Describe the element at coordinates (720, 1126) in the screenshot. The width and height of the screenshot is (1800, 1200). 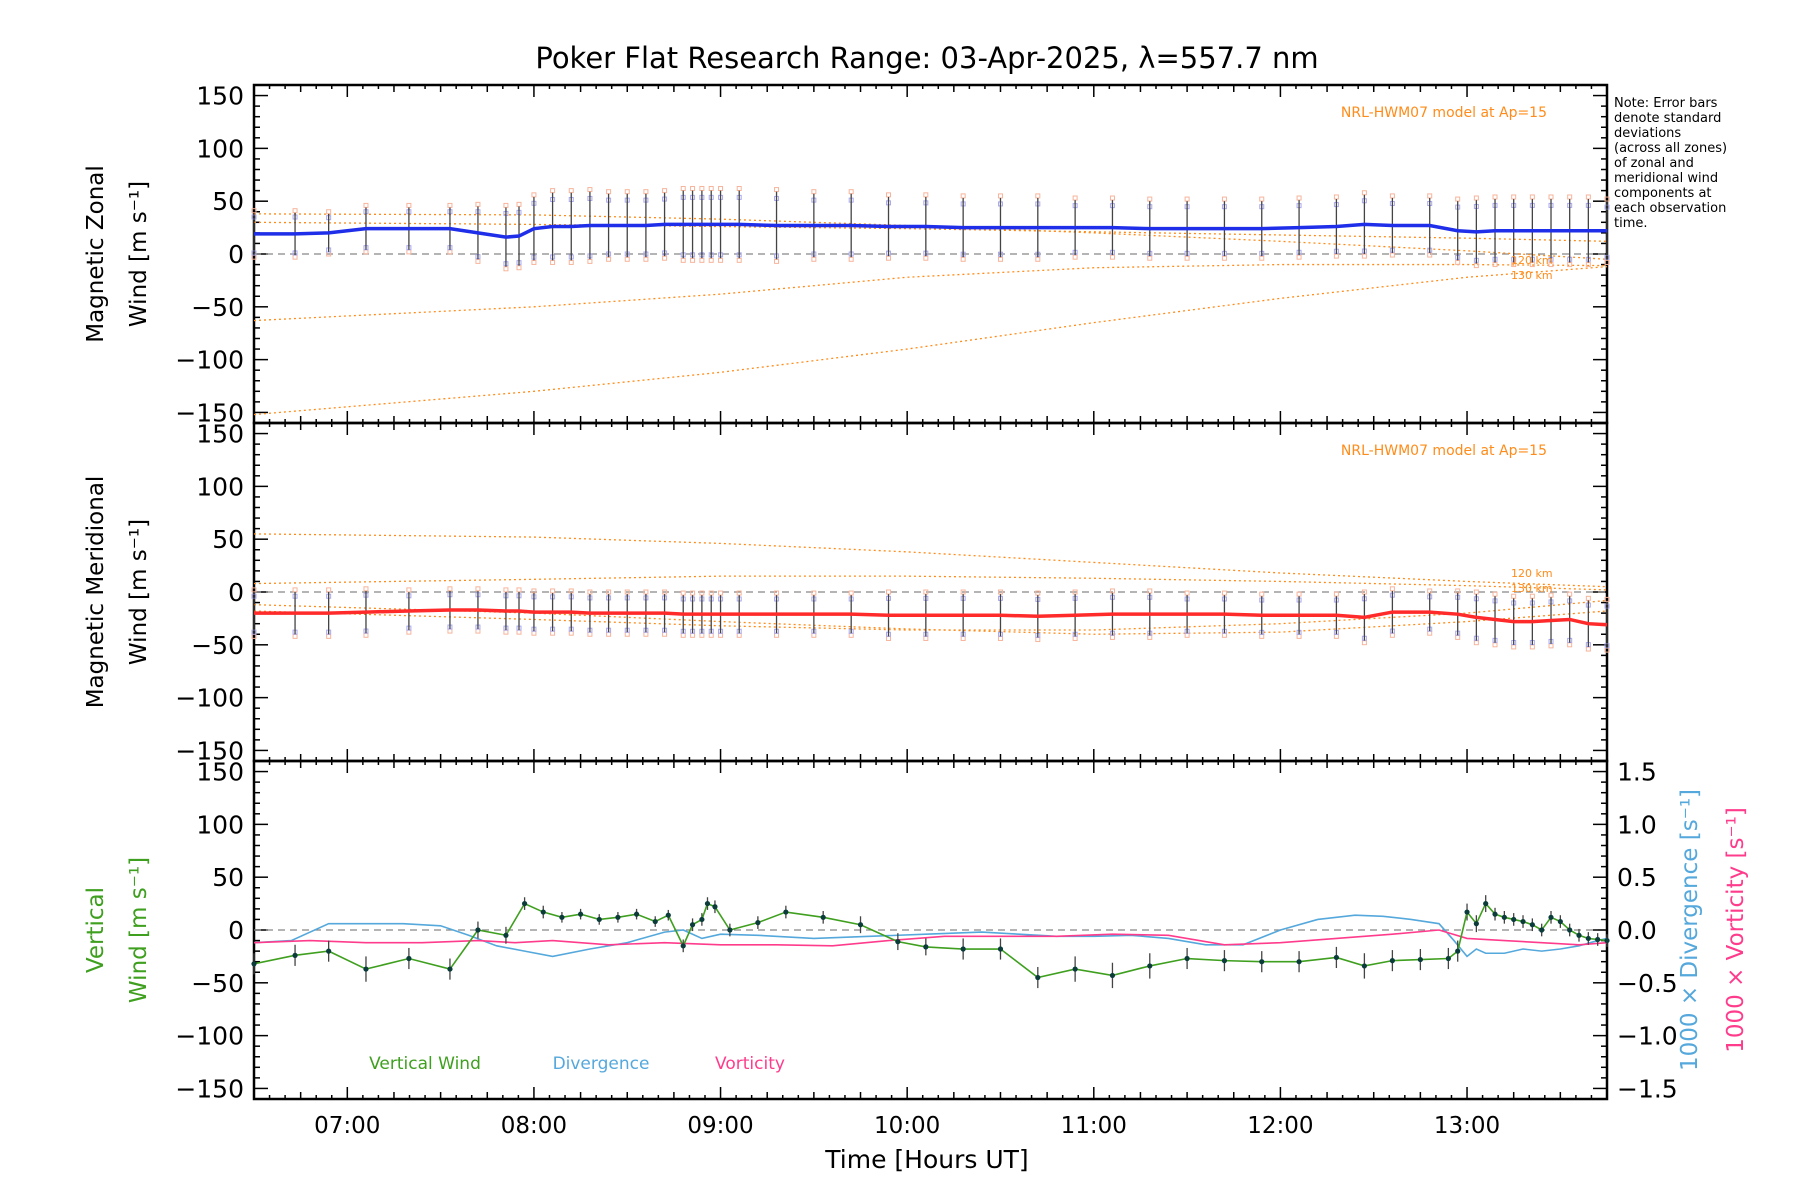
I see `x-tick-label: 09:00` at that location.